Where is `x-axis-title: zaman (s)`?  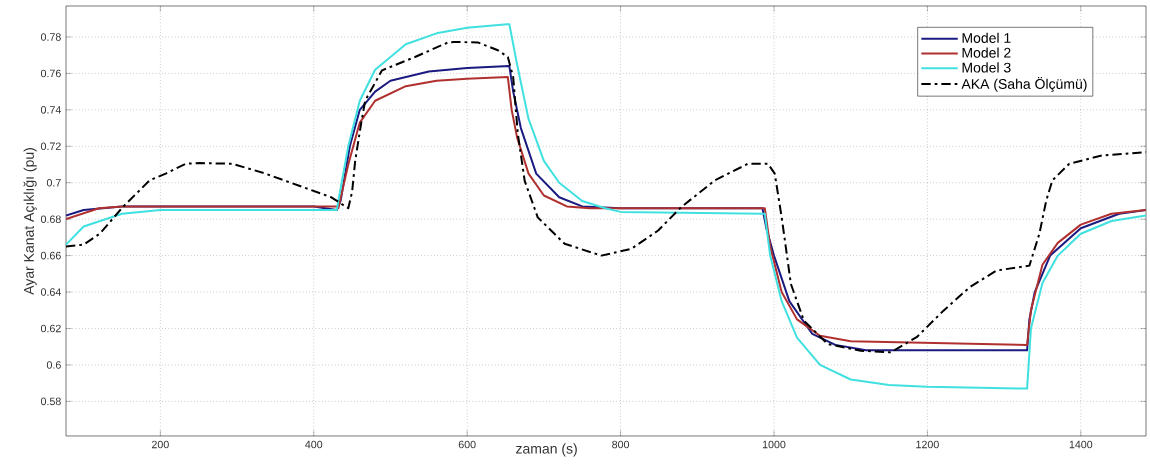
x-axis-title: zaman (s) is located at coordinates (546, 450).